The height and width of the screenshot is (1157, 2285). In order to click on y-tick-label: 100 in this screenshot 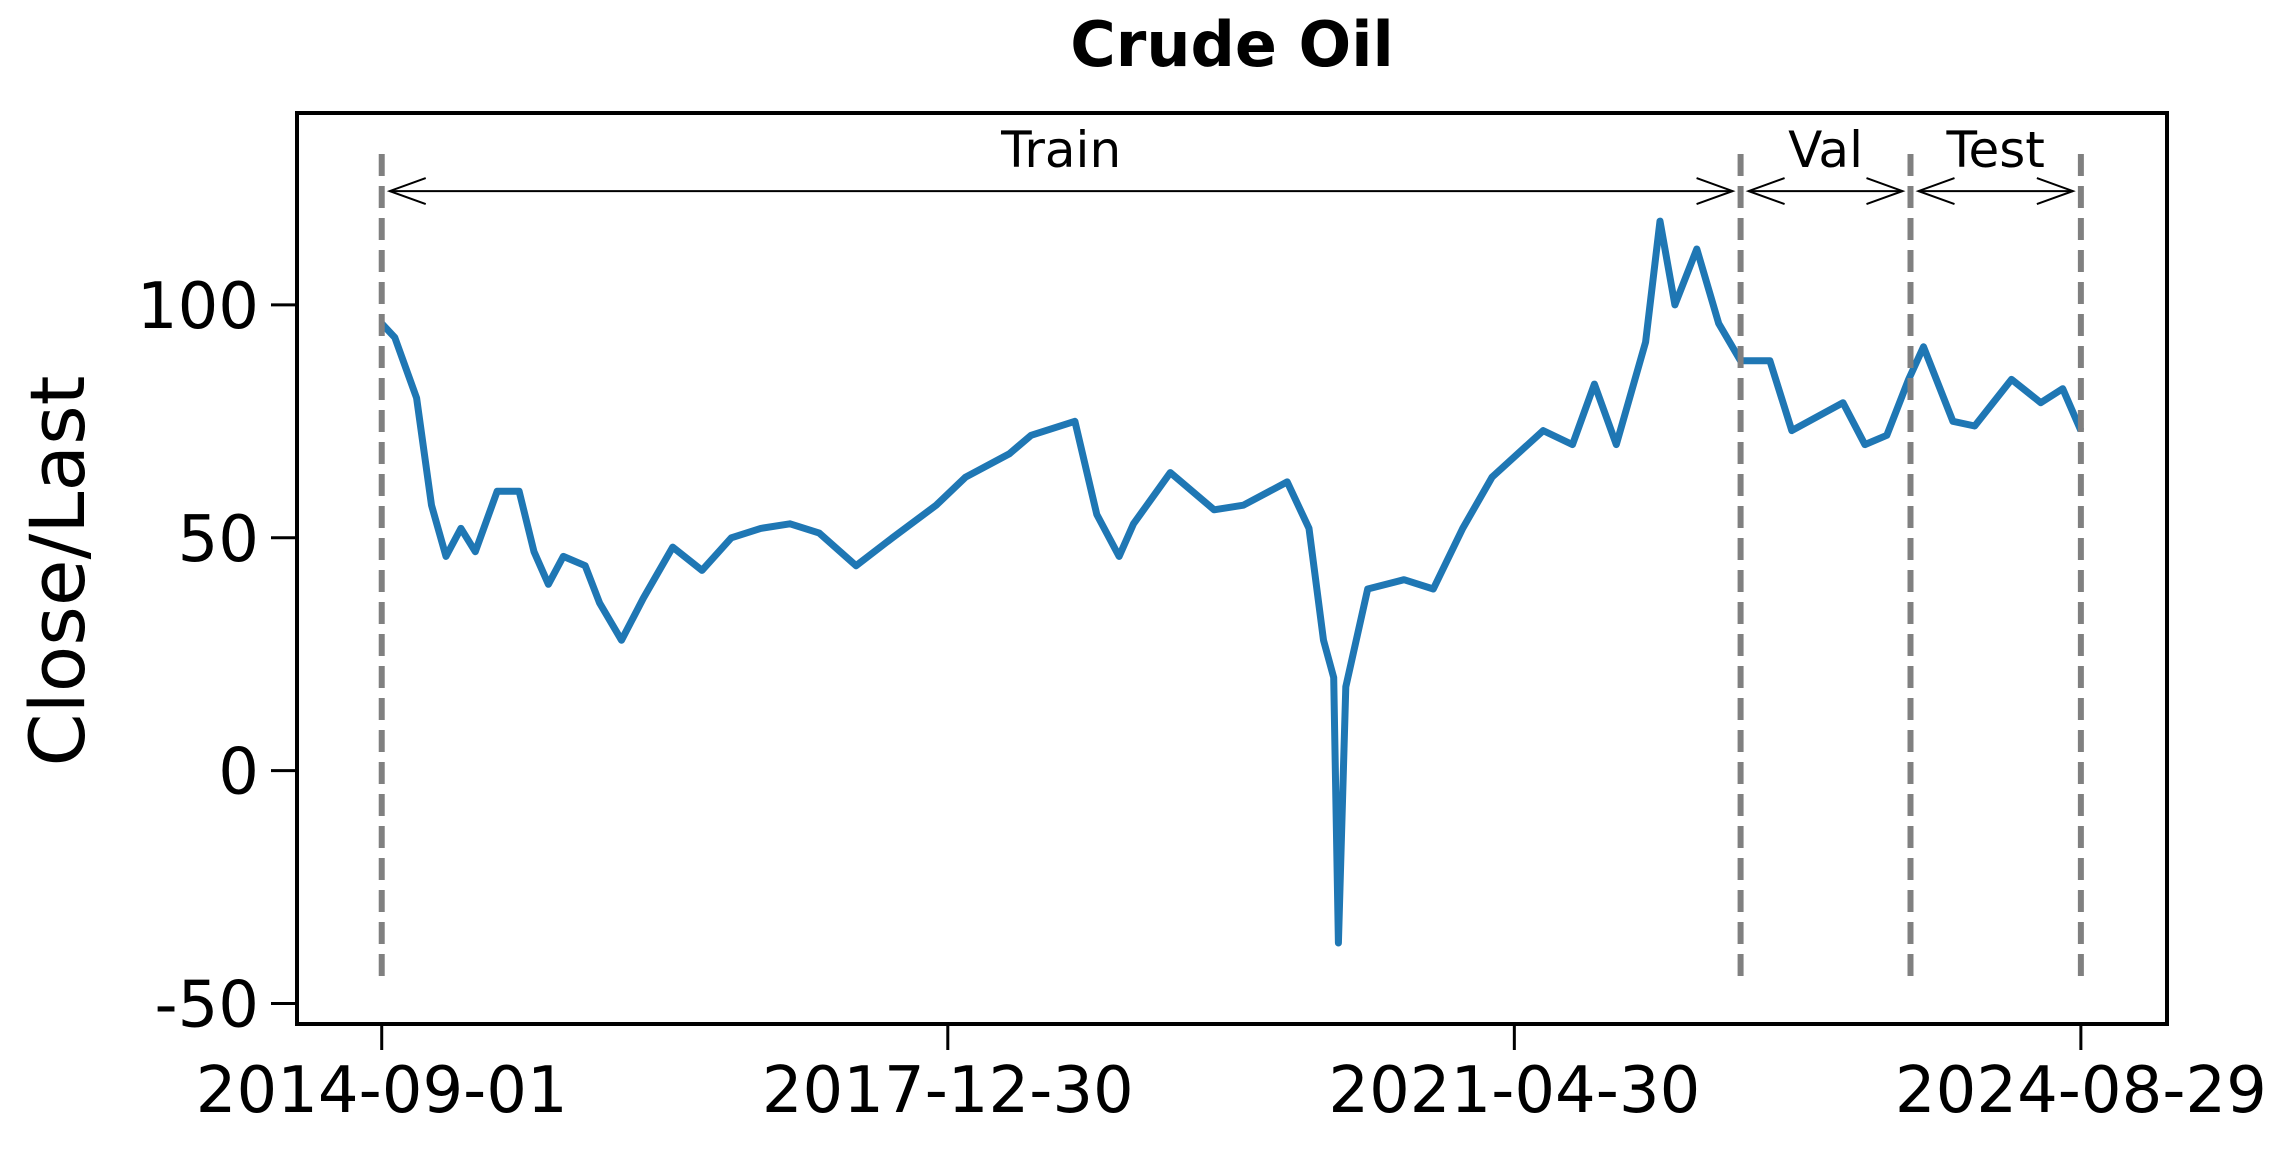, I will do `click(198, 307)`.